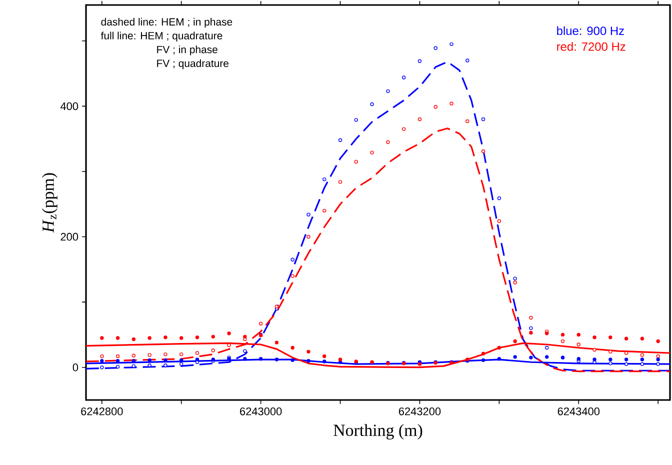 The height and width of the screenshot is (465, 672). I want to click on annotation: FV ; quadrature, so click(192, 64).